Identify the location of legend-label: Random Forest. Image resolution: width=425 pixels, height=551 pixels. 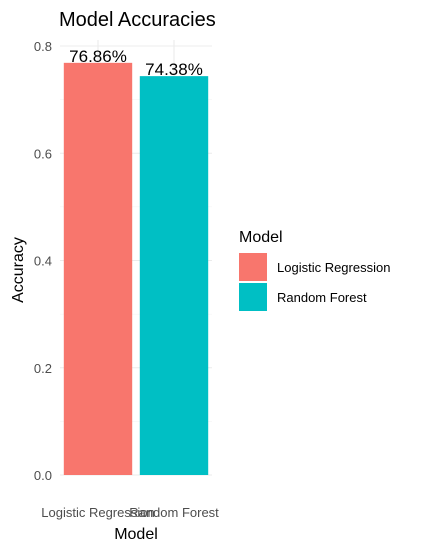
(322, 297).